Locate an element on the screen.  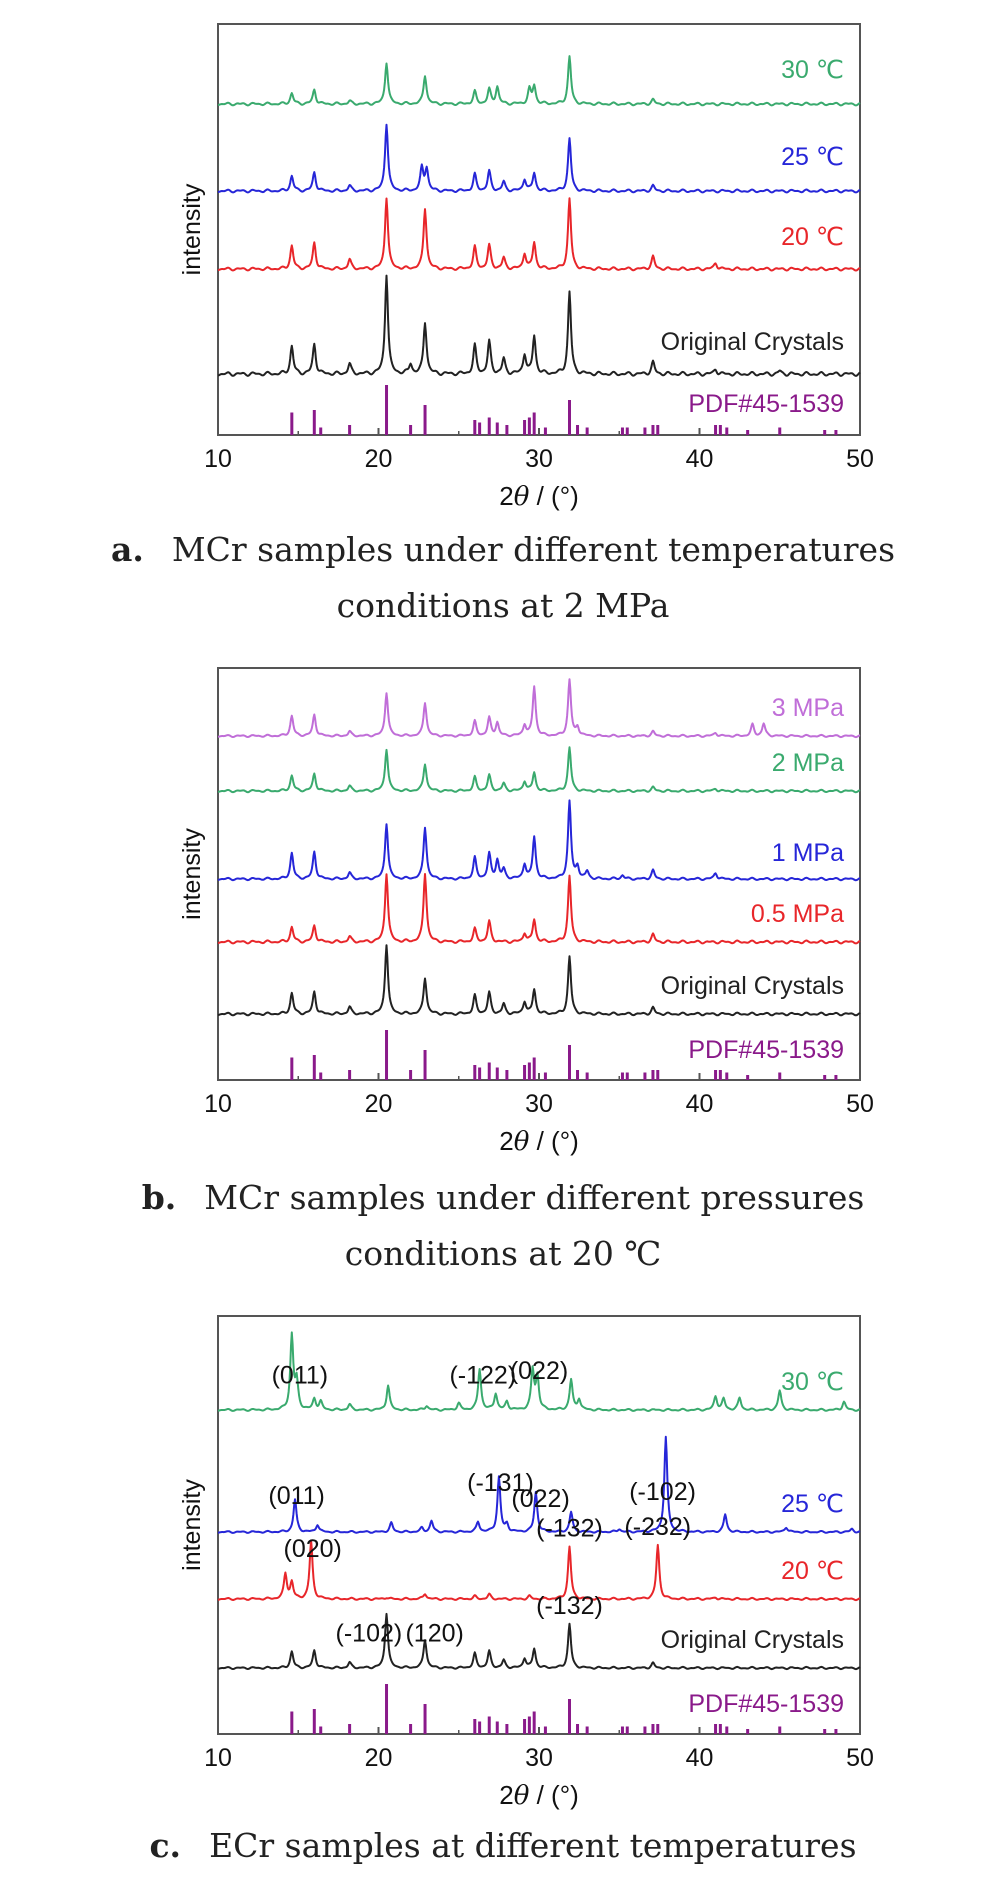
series-label: 1 MPa is located at coordinates (808, 853).